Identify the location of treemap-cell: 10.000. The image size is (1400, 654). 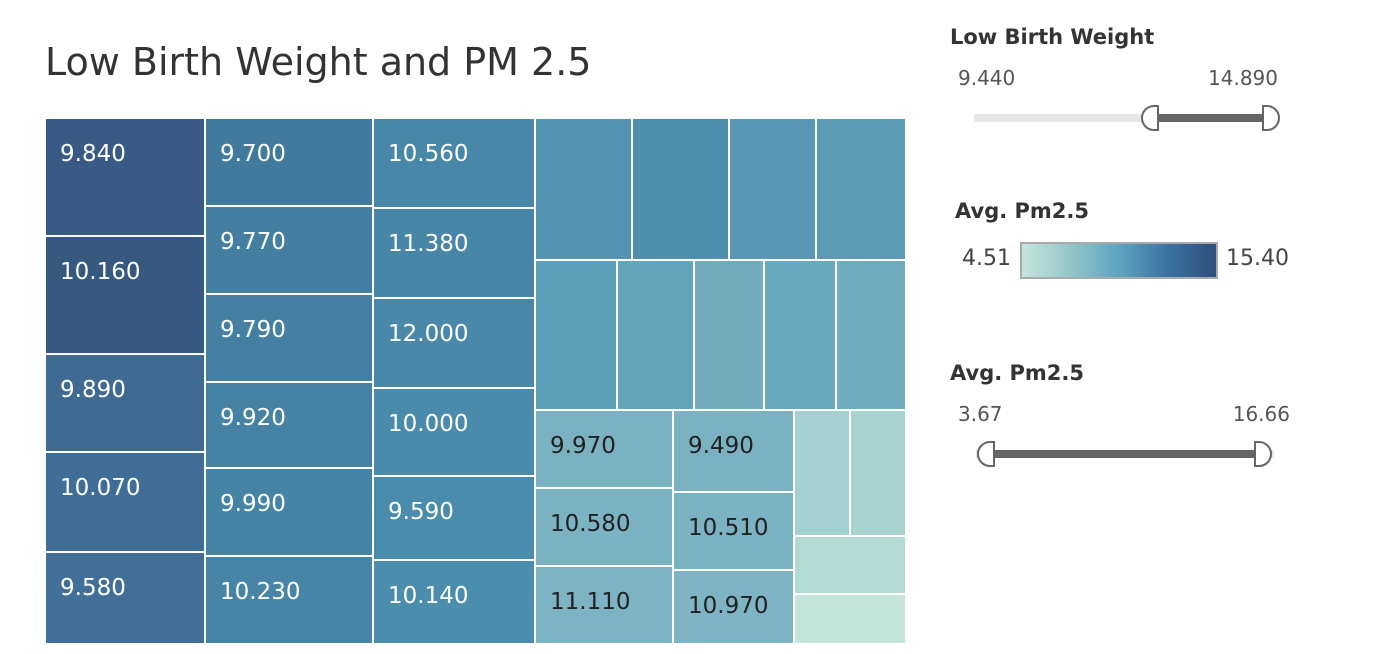
(454, 432).